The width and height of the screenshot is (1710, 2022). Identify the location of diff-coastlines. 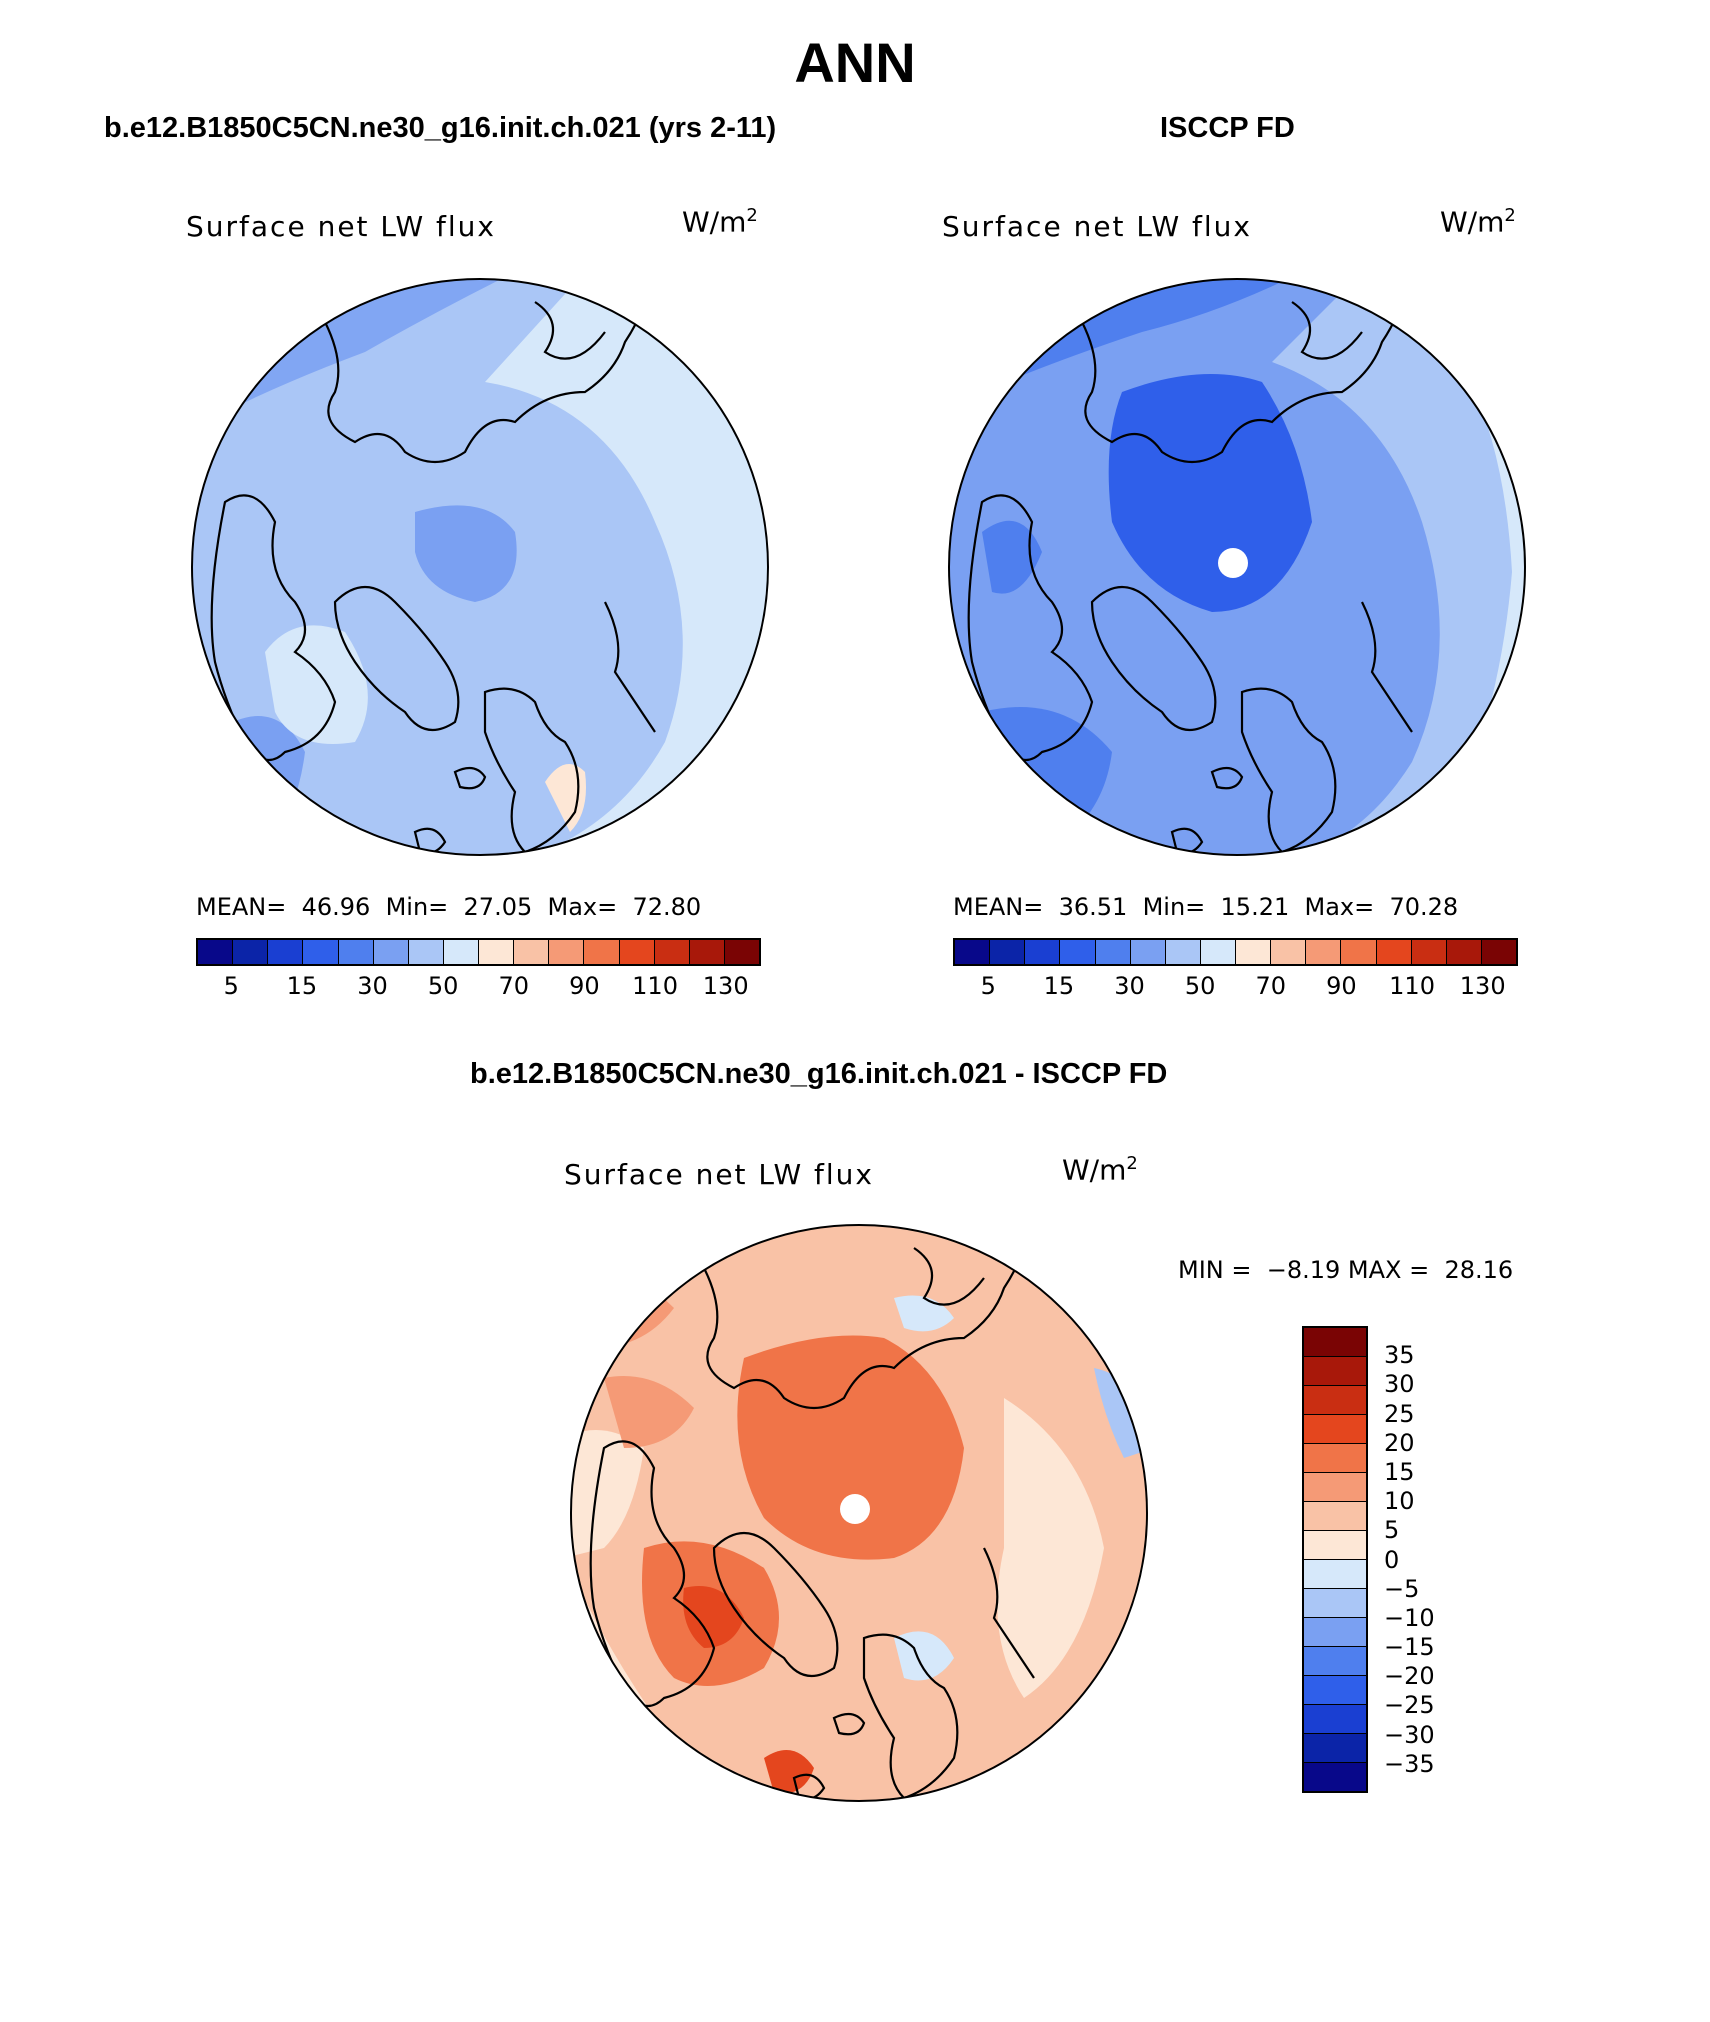
(812, 1513).